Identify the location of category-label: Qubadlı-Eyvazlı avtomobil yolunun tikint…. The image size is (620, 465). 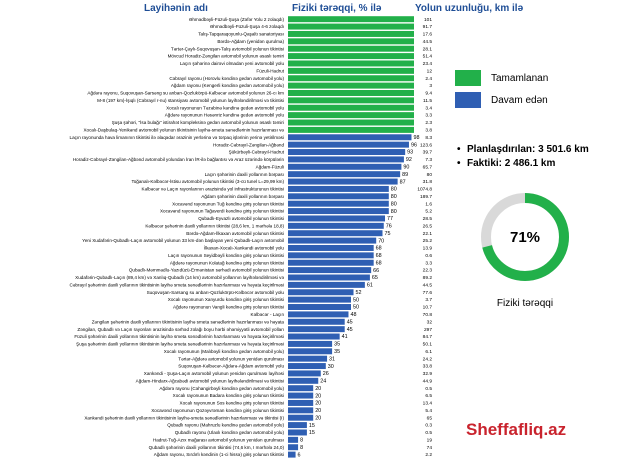
(241, 218).